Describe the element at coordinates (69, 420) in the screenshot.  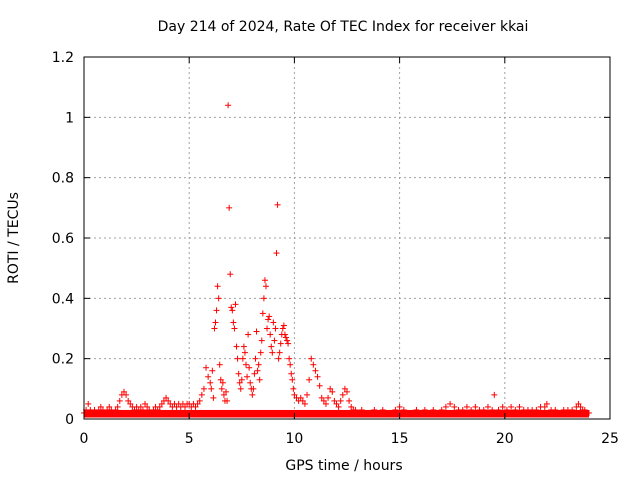
I see `y-tick-label: 0` at that location.